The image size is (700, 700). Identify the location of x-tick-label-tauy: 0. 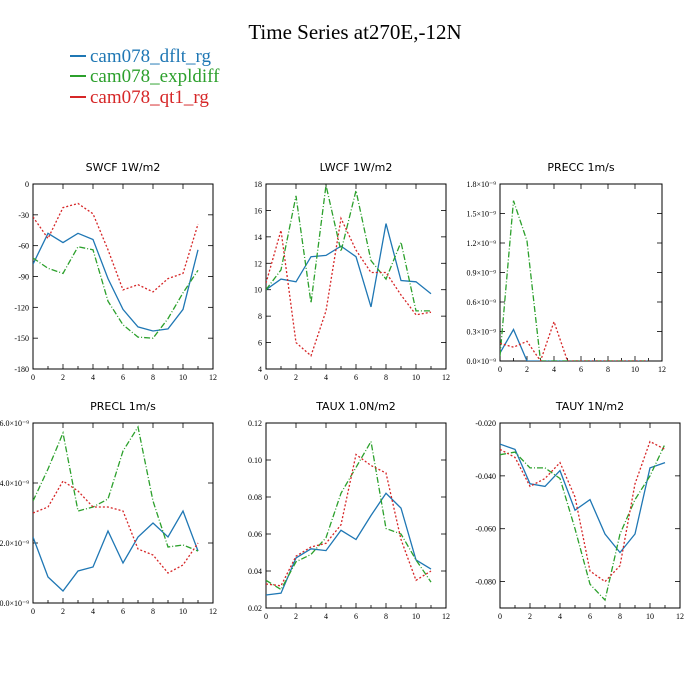
(500, 616).